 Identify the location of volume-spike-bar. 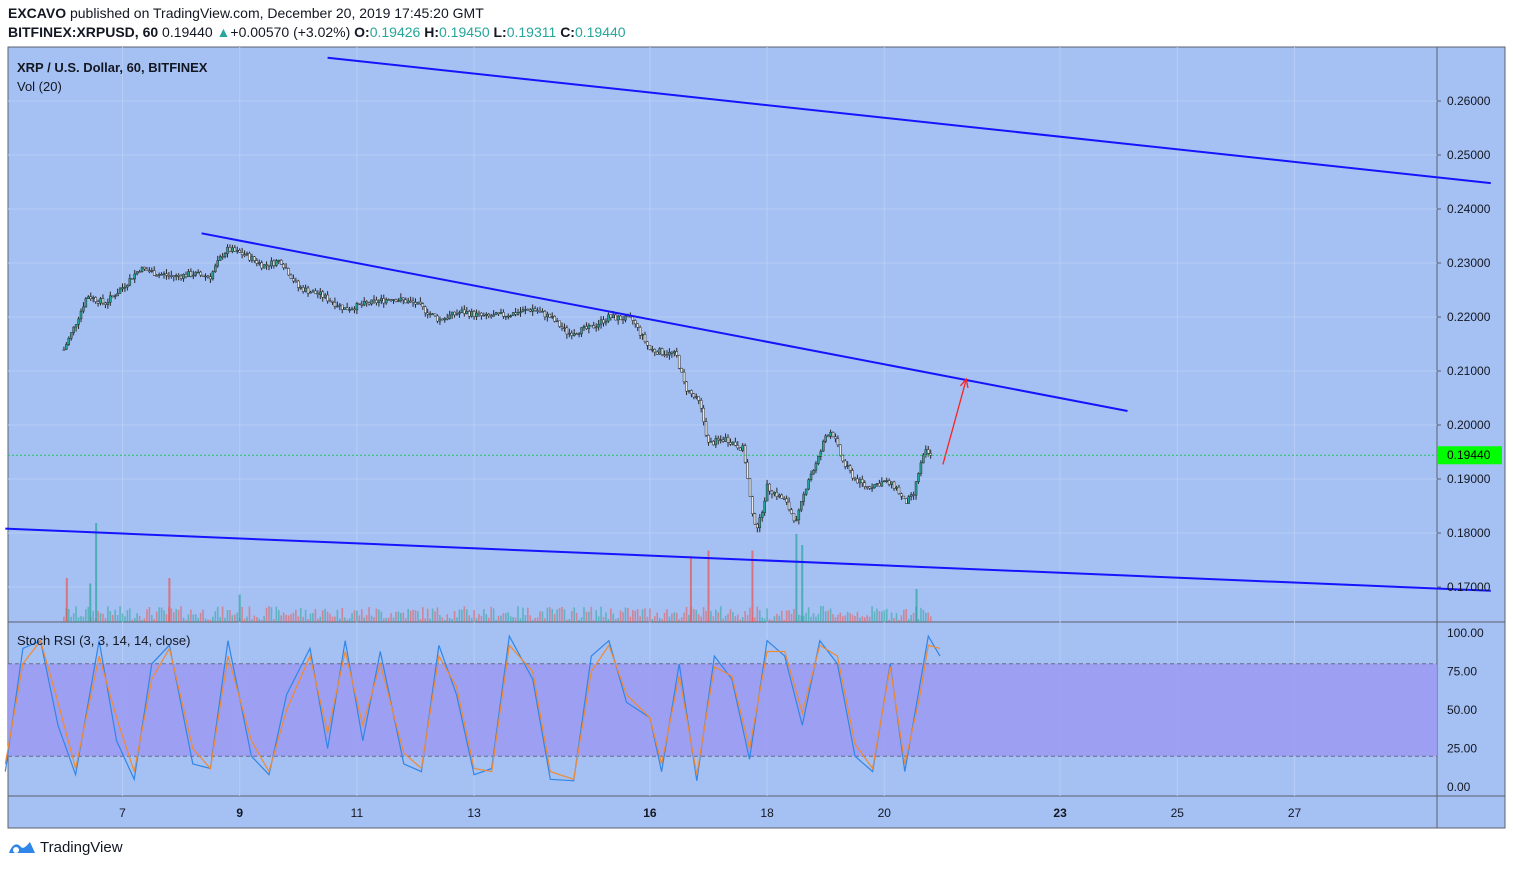
(169, 600).